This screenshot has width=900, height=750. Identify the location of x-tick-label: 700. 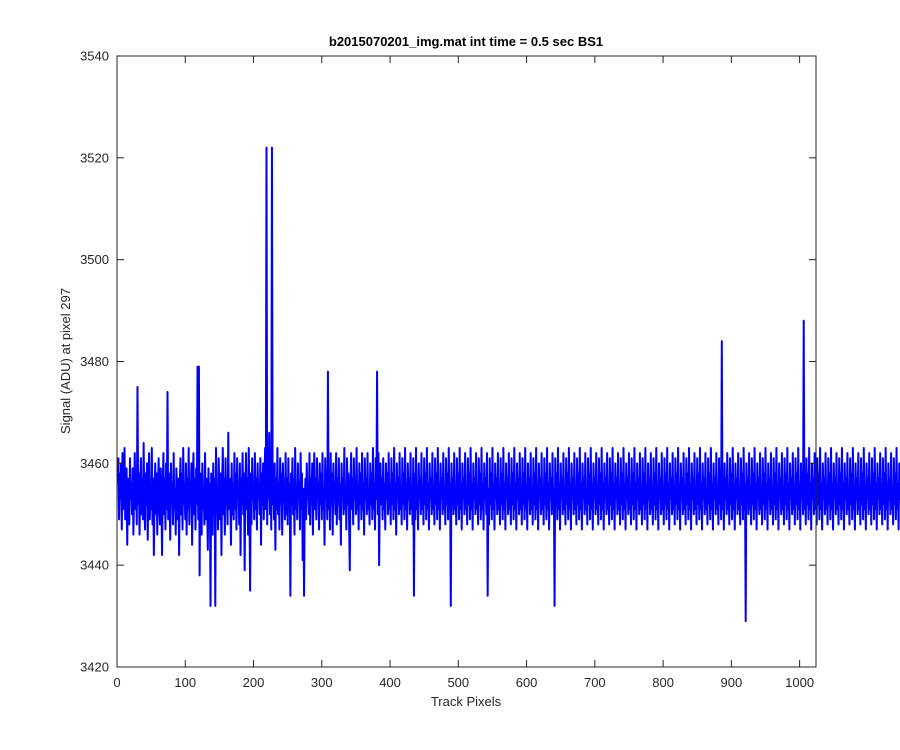
(595, 682).